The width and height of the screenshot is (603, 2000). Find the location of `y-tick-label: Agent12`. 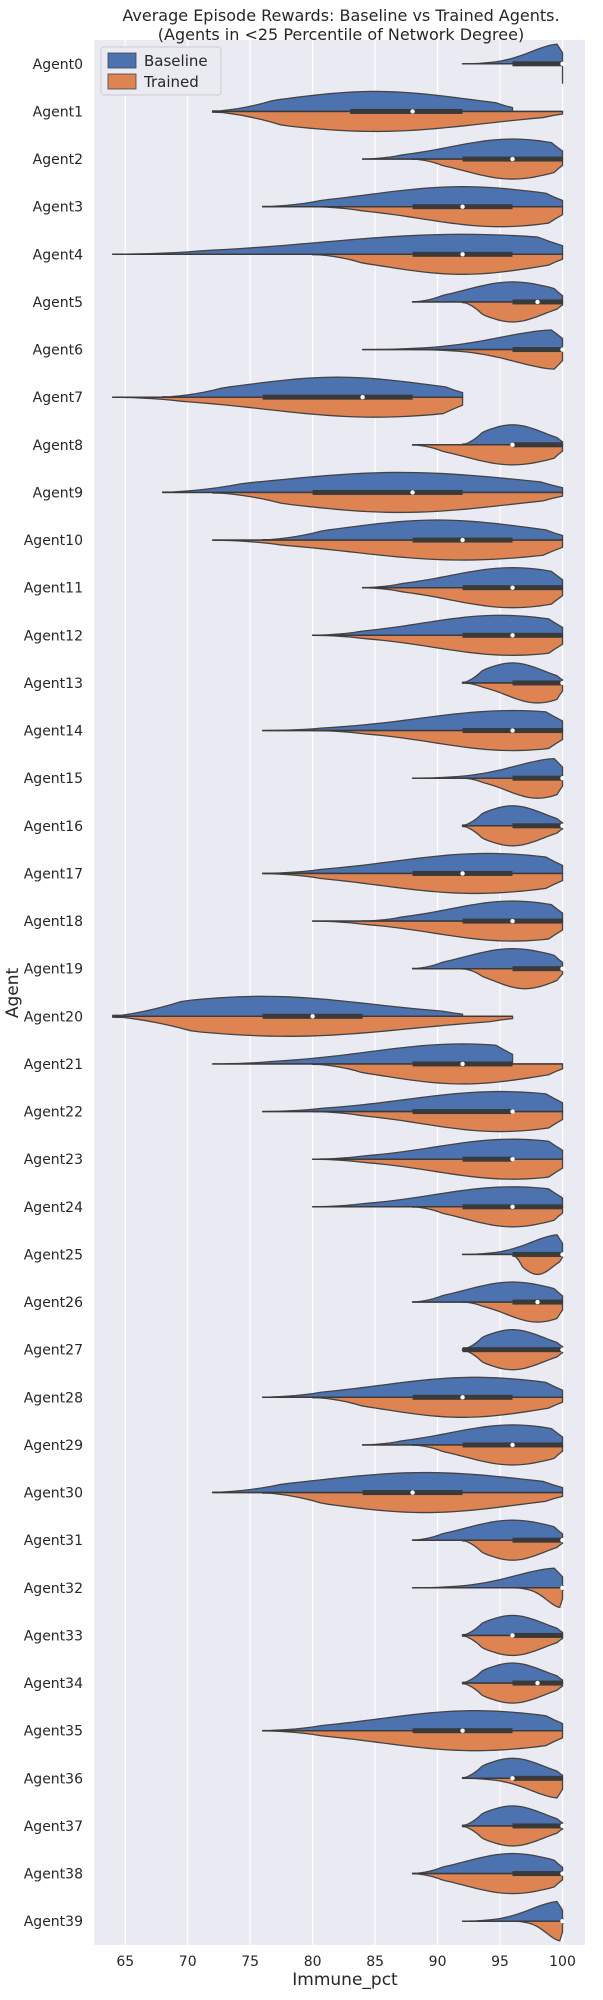

y-tick-label: Agent12 is located at coordinates (53, 636).